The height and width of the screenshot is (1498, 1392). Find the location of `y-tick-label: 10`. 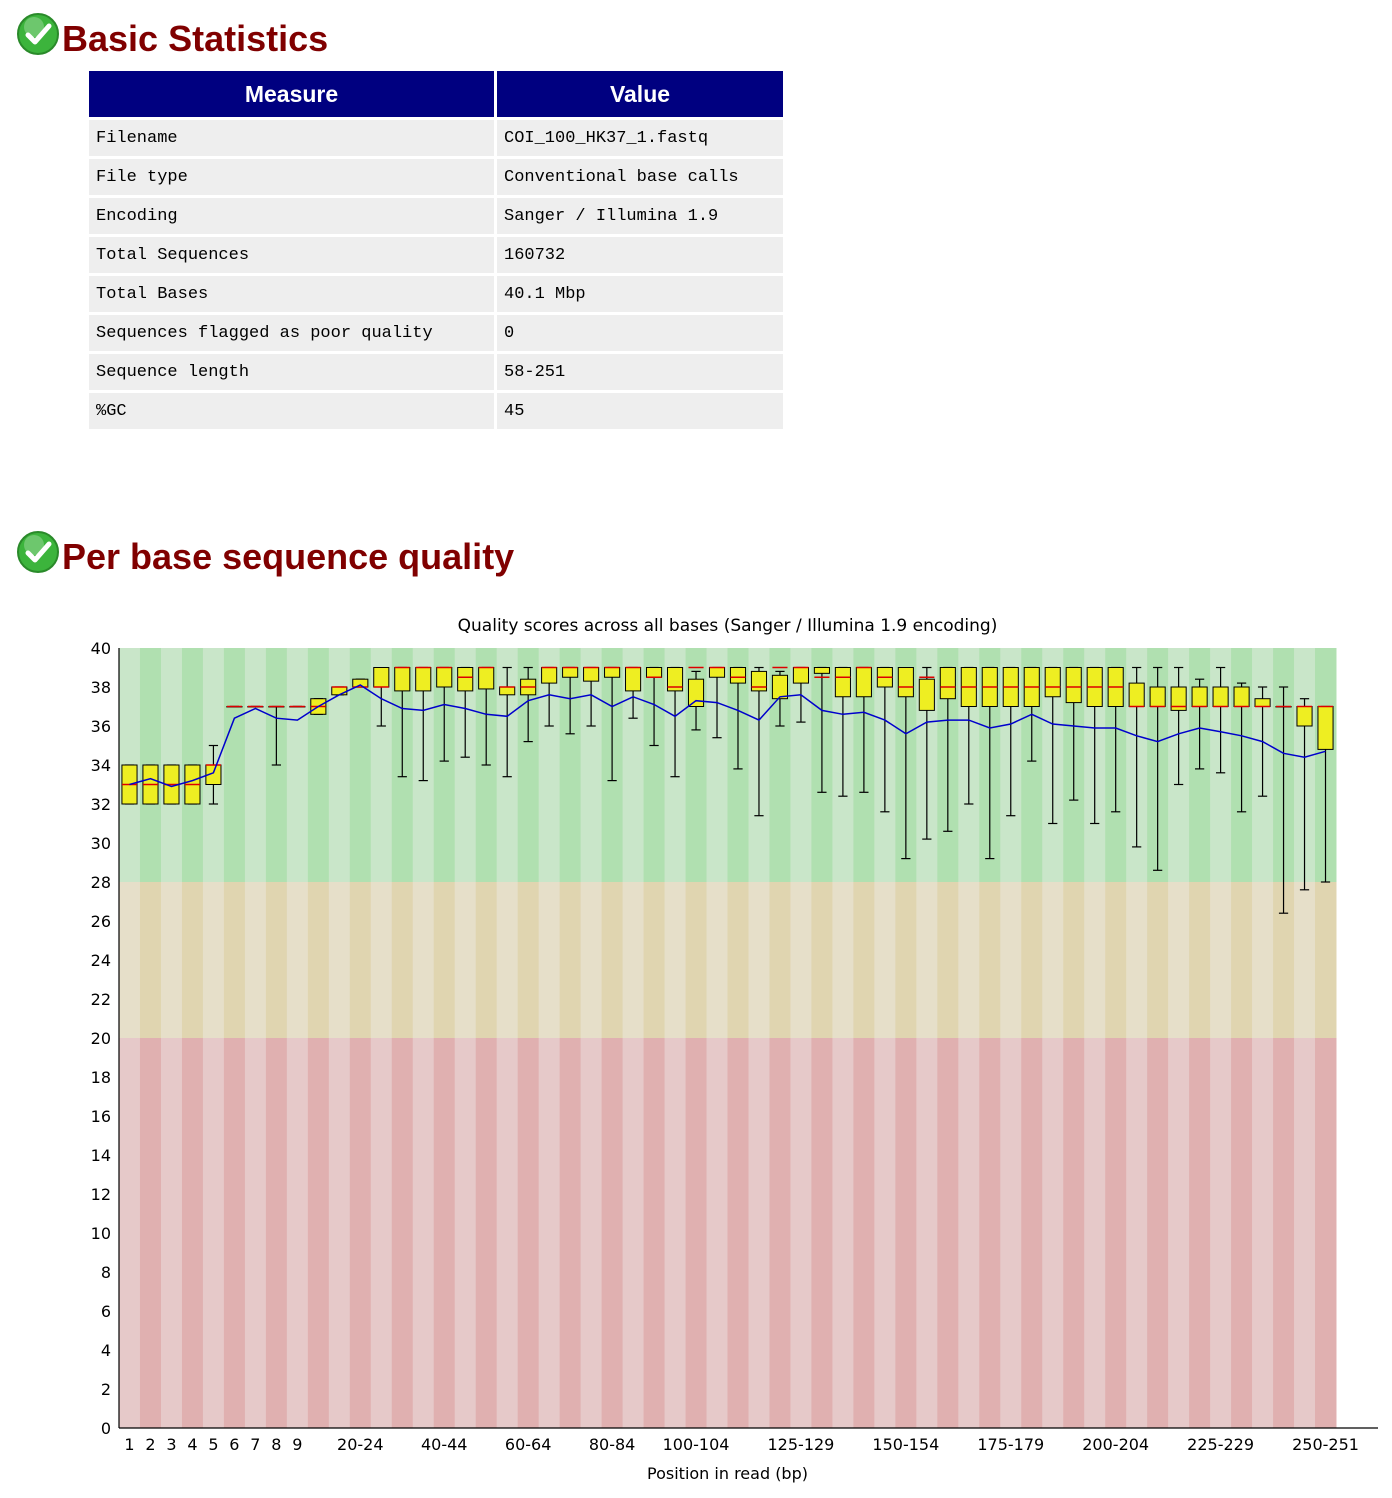

y-tick-label: 10 is located at coordinates (101, 1233).